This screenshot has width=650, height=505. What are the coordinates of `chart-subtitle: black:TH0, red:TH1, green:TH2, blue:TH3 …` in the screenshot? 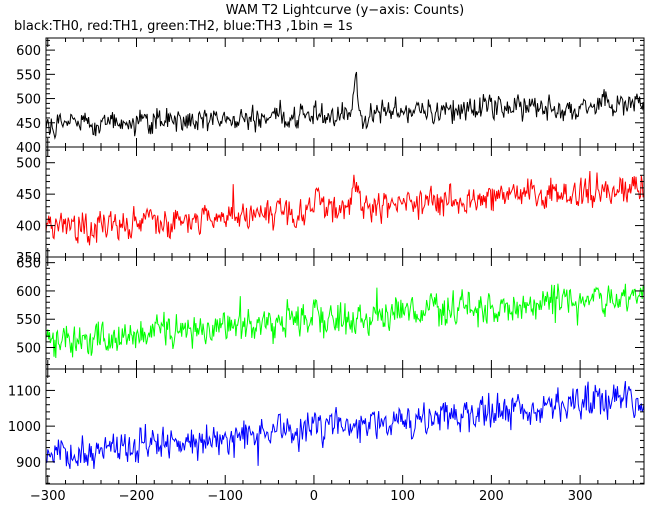 It's located at (183, 26).